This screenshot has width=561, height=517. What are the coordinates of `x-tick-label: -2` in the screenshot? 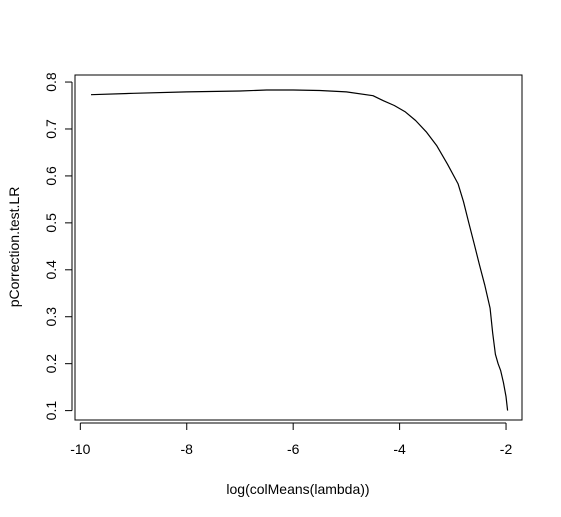 It's located at (506, 449).